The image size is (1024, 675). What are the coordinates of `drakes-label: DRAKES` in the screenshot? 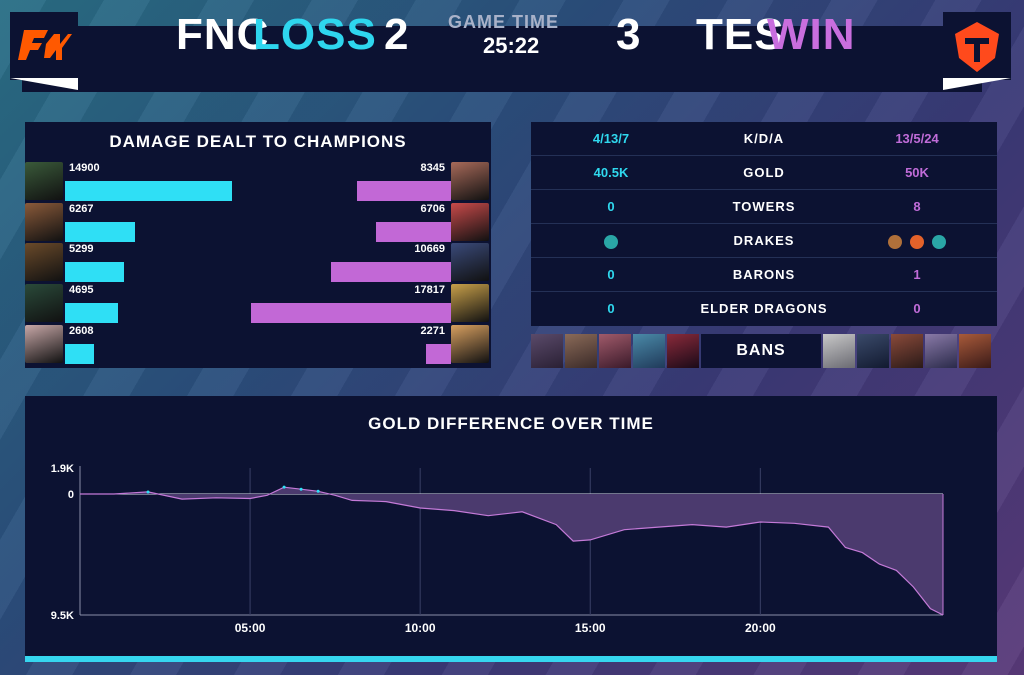 It's located at (764, 240).